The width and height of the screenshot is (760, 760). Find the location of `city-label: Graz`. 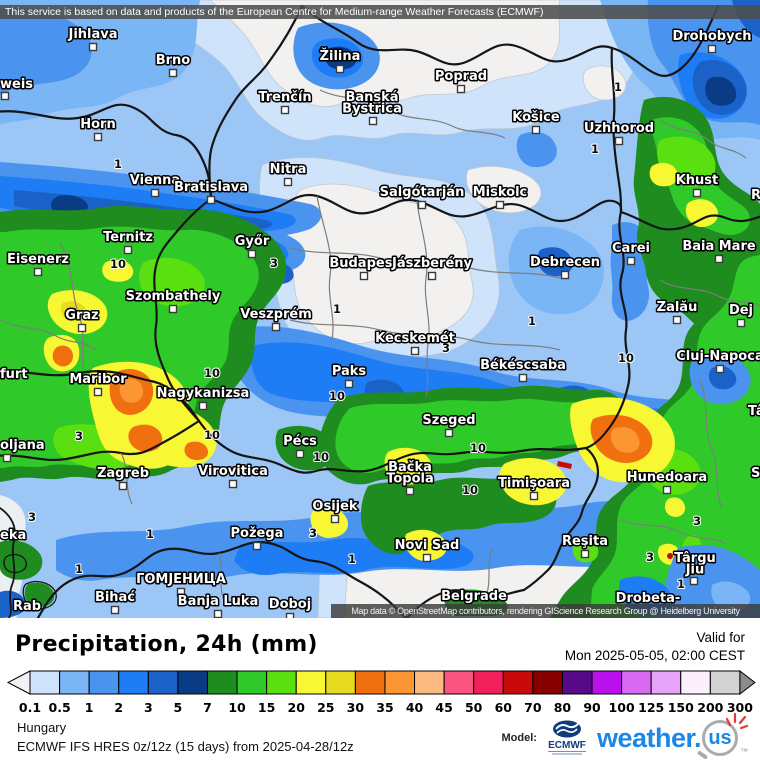

city-label: Graz is located at coordinates (81, 315).